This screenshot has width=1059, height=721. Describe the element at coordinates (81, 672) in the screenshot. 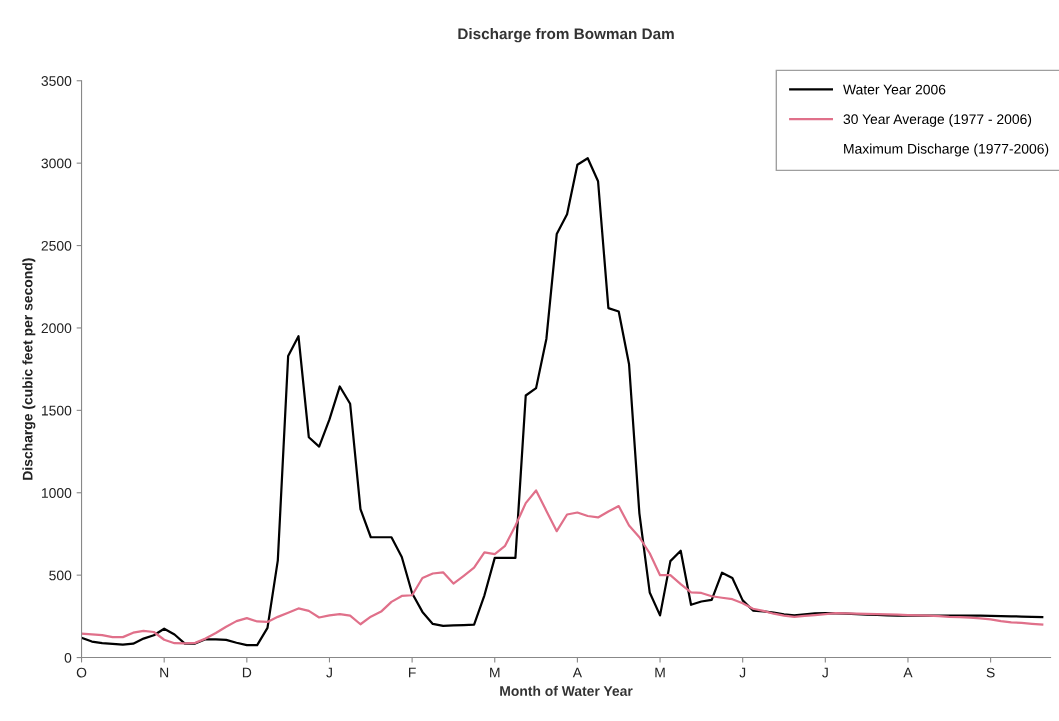

I see `x-tick-label: O` at that location.